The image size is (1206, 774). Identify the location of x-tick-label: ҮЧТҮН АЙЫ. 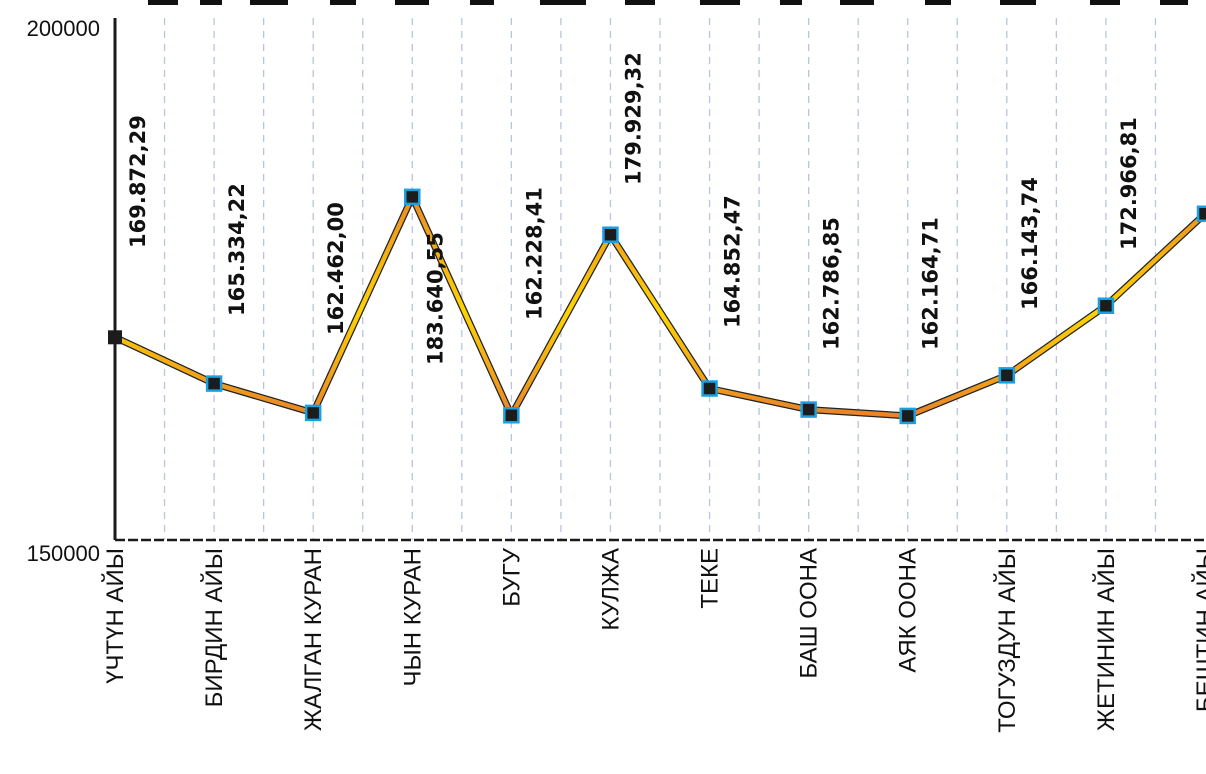
(115, 616).